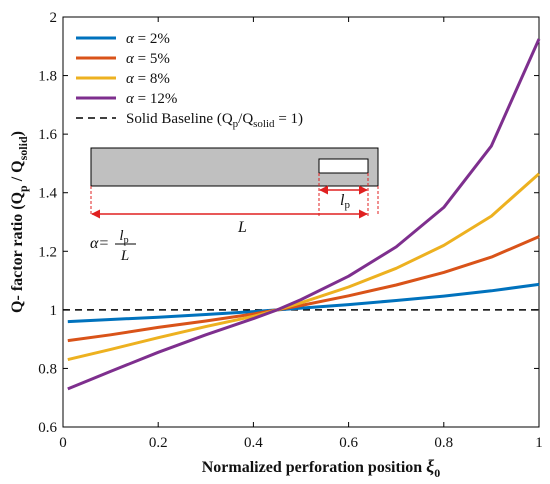 This screenshot has height=484, width=550. I want to click on x-tick-label: 0.4, so click(253, 443).